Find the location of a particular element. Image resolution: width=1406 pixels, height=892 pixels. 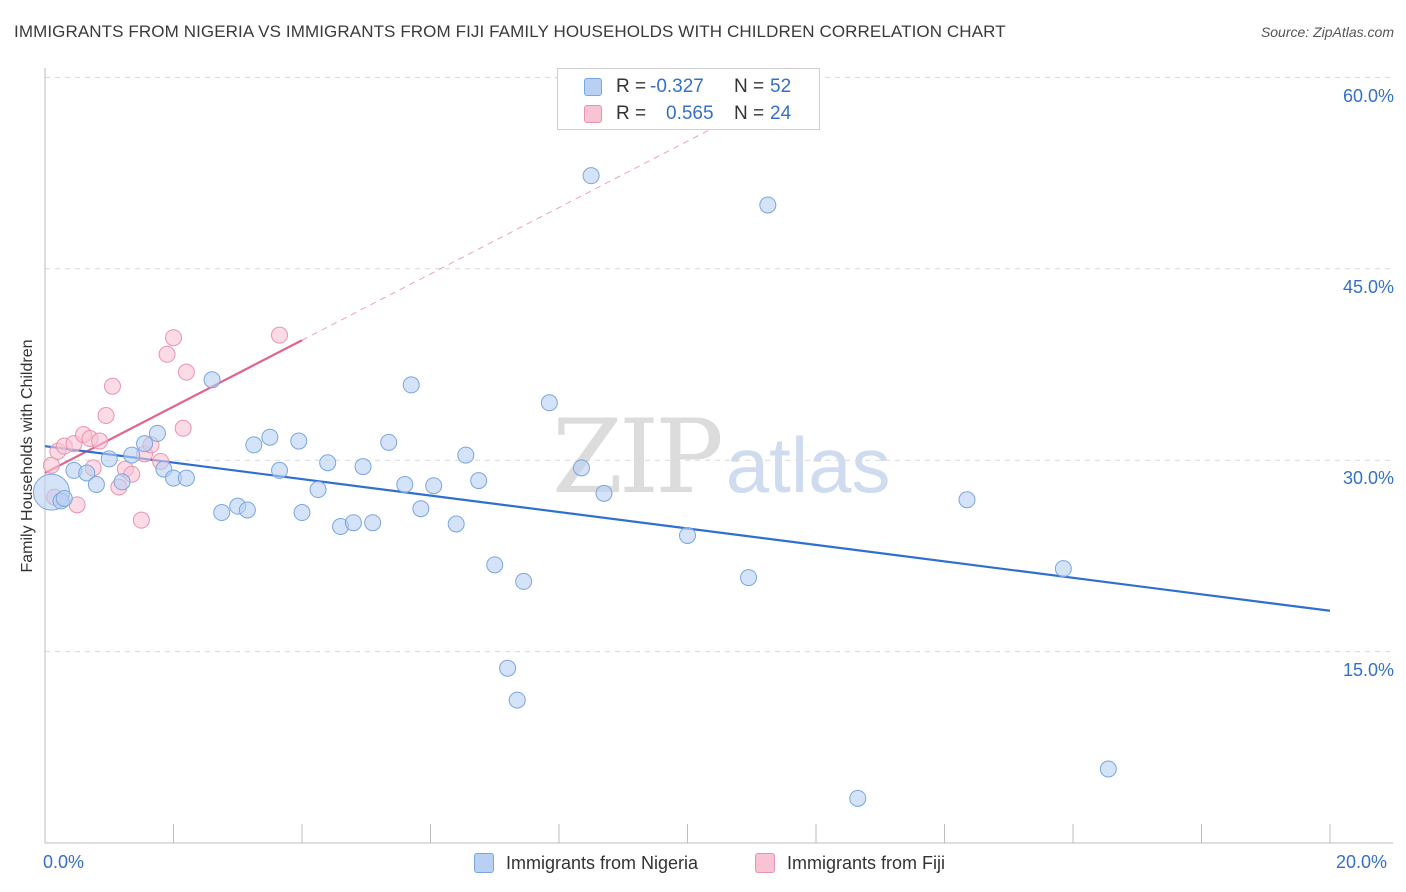

n-value: 24 is located at coordinates (781, 113).